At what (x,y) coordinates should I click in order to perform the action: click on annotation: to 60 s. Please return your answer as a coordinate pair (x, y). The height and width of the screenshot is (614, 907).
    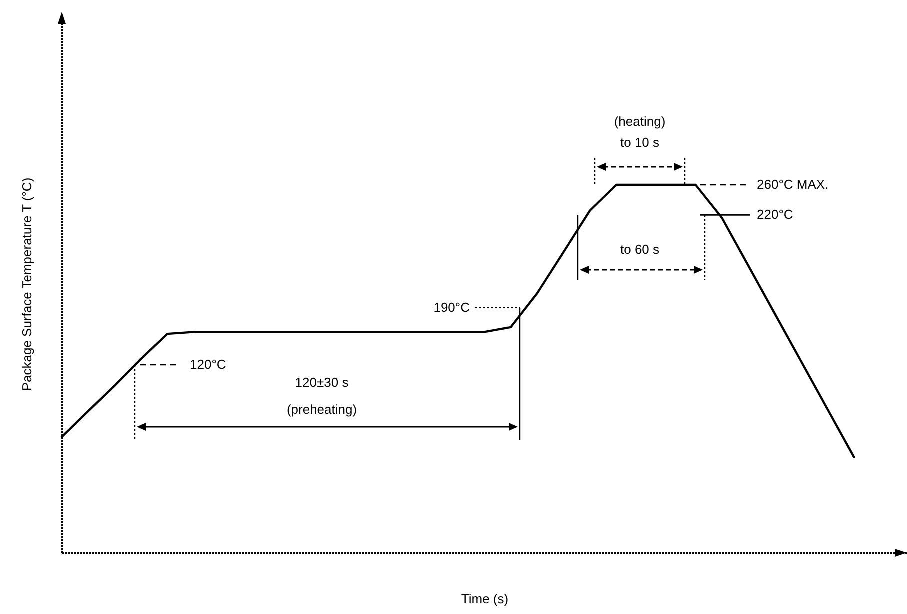
    Looking at the image, I should click on (640, 249).